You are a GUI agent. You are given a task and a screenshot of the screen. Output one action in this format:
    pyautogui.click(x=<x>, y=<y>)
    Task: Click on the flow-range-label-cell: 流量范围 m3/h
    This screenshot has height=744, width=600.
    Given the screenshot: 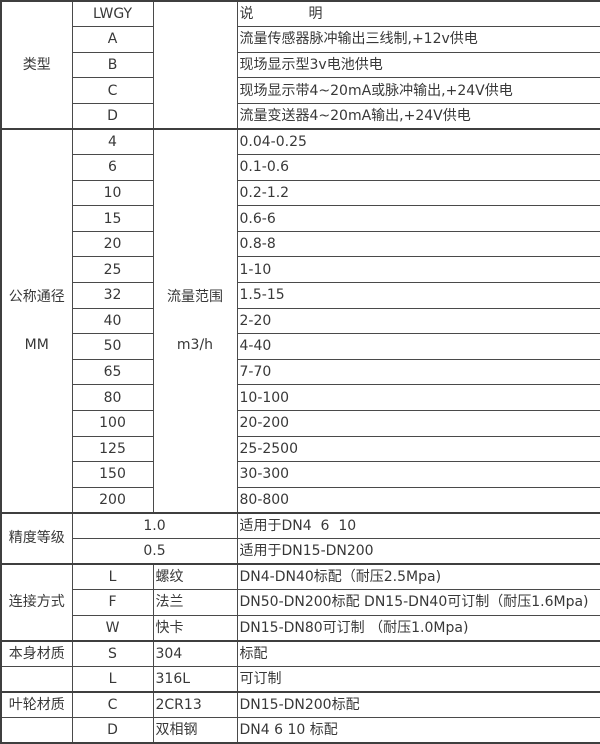 What is the action you would take?
    pyautogui.click(x=195, y=320)
    